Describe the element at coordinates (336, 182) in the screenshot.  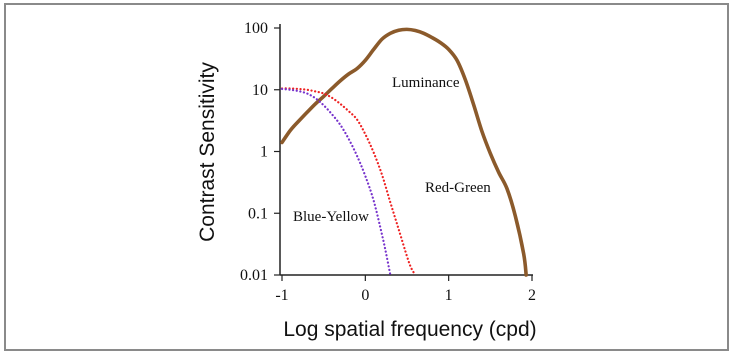
I see `series-line-blue-yellow` at that location.